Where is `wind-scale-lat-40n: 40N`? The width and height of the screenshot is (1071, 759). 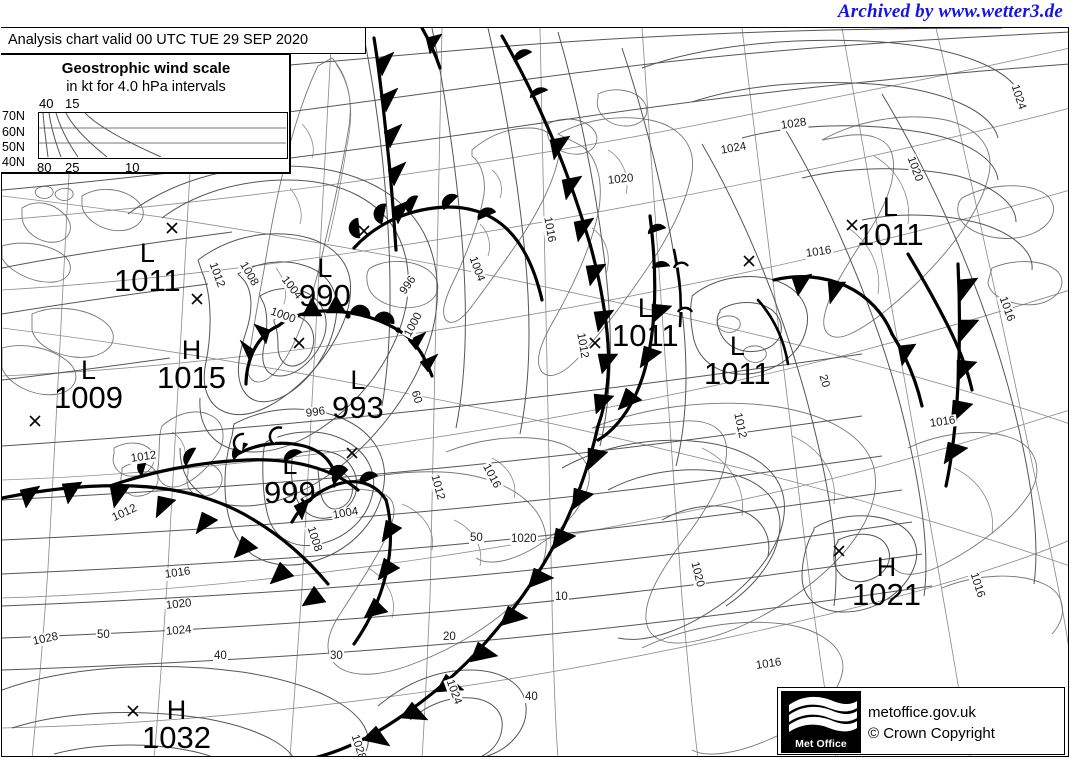 wind-scale-lat-40n: 40N is located at coordinates (13, 162).